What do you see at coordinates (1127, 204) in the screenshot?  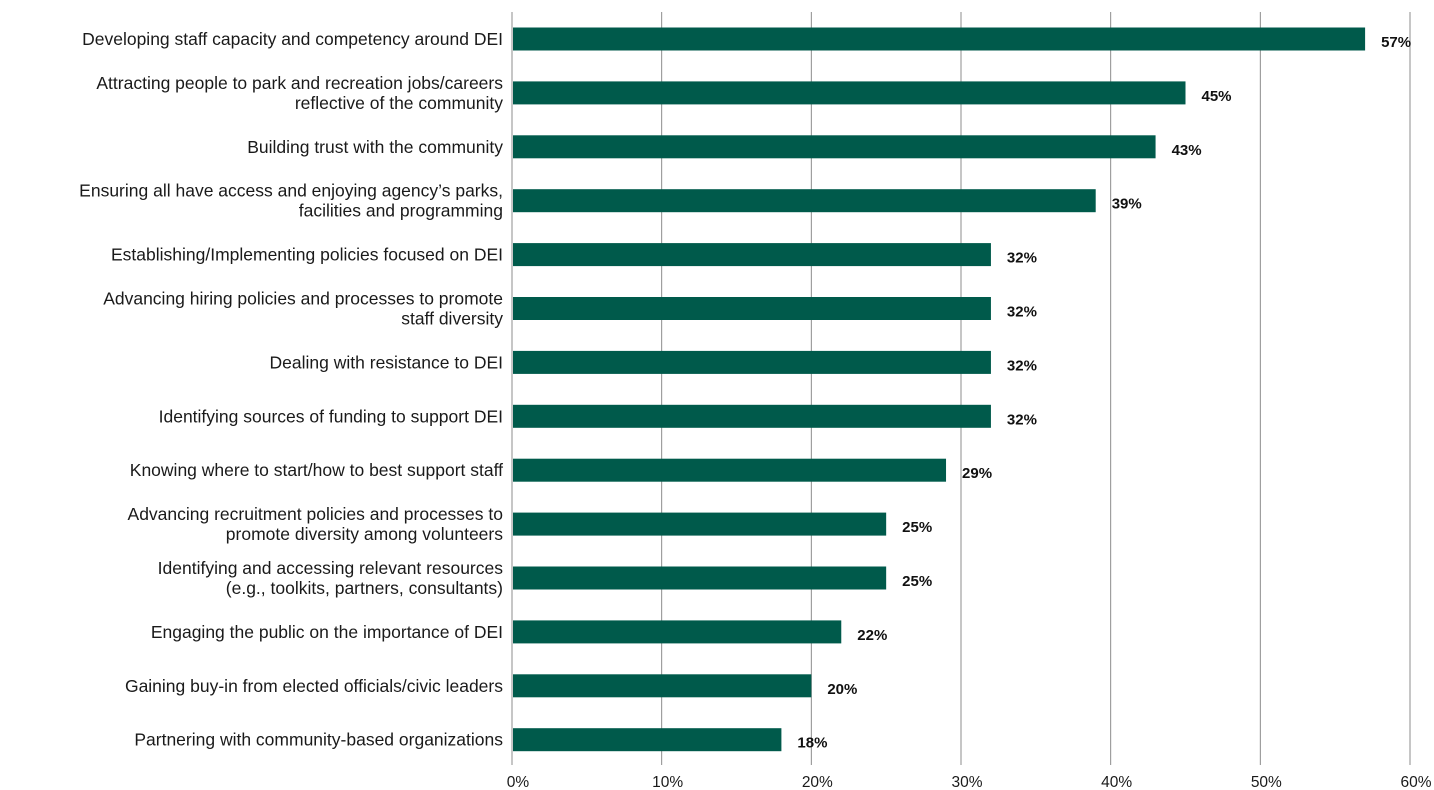 I see `data-label: 39%` at bounding box center [1127, 204].